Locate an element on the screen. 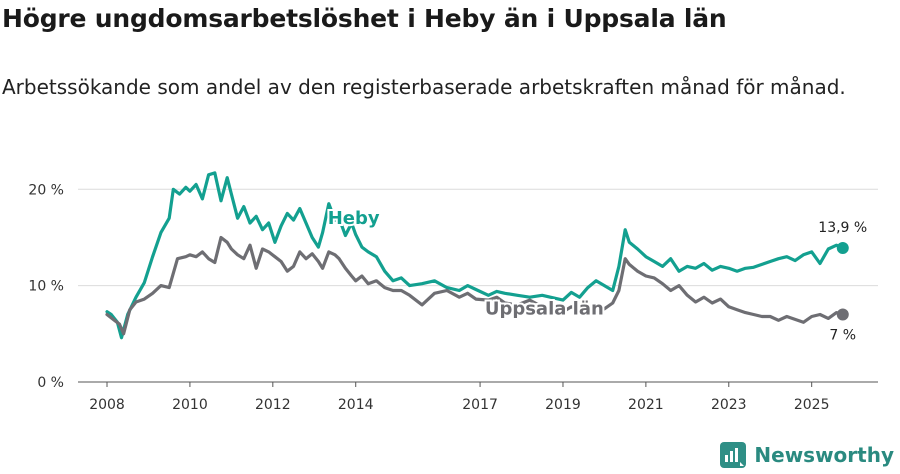 The height and width of the screenshot is (474, 900). x-tick-label: 2023 is located at coordinates (729, 405).